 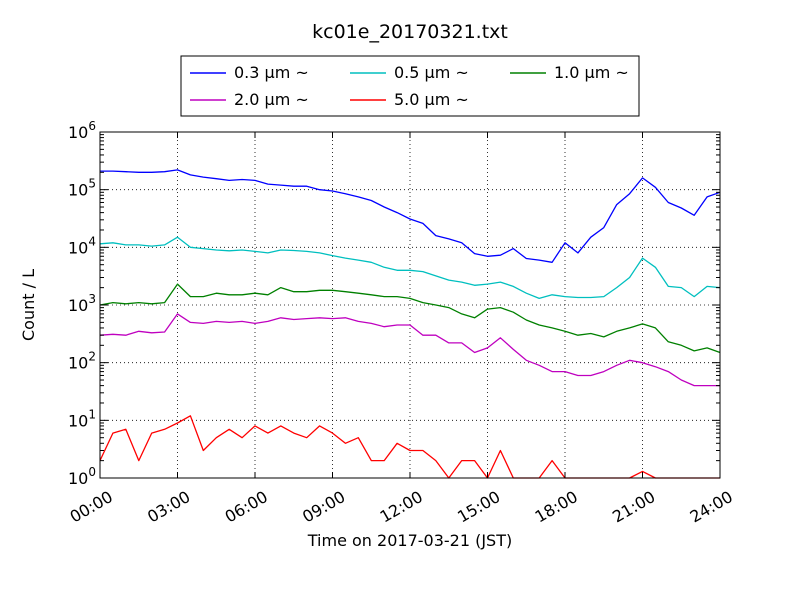 What do you see at coordinates (92, 184) in the screenshot?
I see `y-tick-exponent: 5` at bounding box center [92, 184].